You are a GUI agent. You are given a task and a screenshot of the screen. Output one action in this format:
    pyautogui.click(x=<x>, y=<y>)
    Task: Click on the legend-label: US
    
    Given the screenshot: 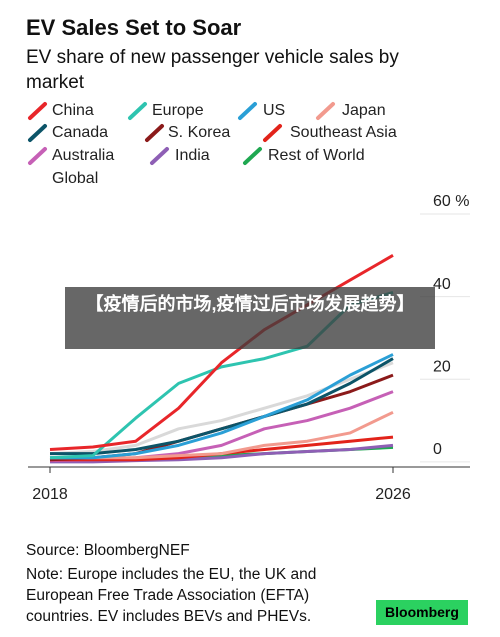 What is the action you would take?
    pyautogui.click(x=274, y=110)
    